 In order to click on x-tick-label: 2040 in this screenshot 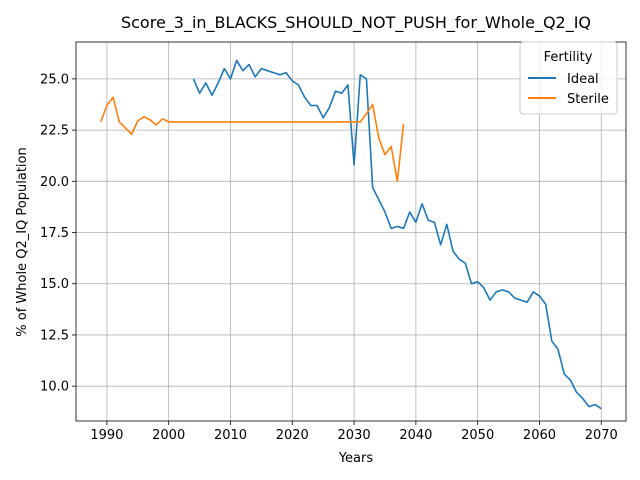, I will do `click(415, 435)`.